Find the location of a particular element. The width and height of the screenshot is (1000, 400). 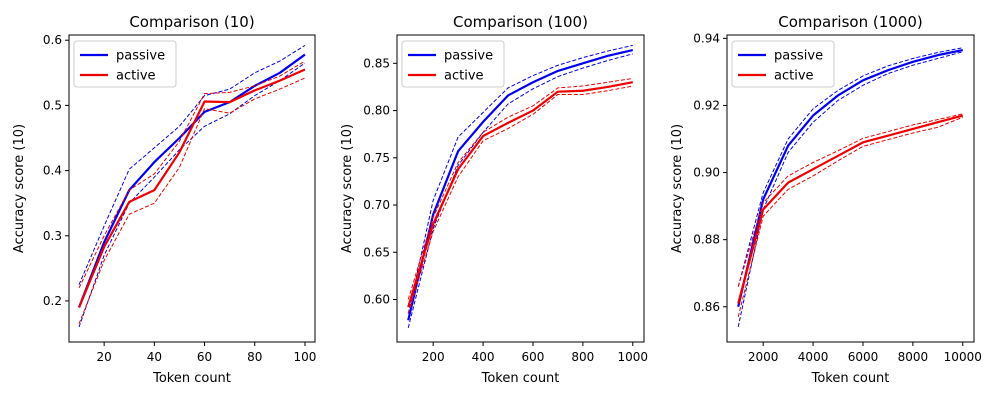

y-tick-label: 0.88 is located at coordinates (706, 240).